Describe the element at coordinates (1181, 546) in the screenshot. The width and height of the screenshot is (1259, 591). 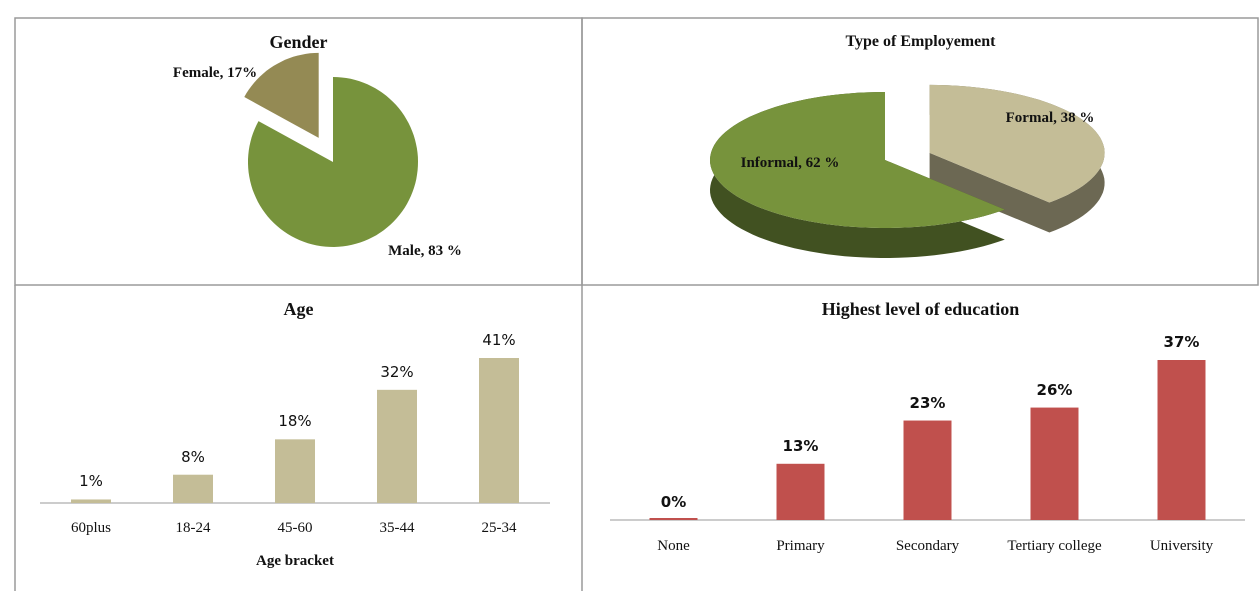
I see `x-tick-label: University` at that location.